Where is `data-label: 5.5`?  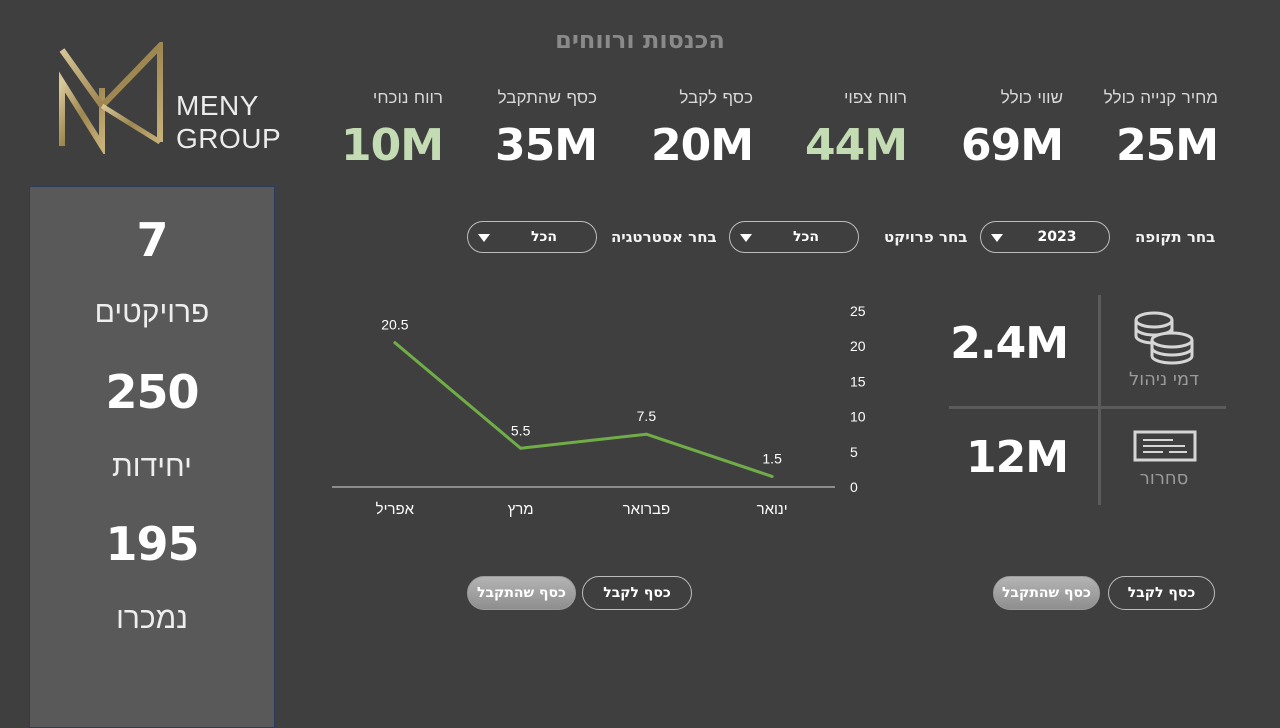
data-label: 5.5 is located at coordinates (521, 430).